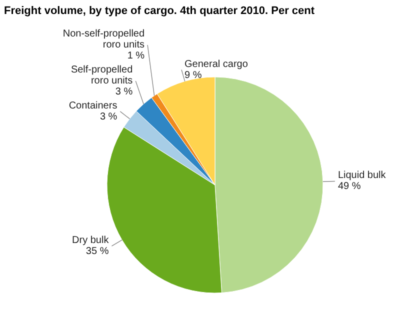  What do you see at coordinates (193, 75) in the screenshot?
I see `data-label: 9 %` at bounding box center [193, 75].